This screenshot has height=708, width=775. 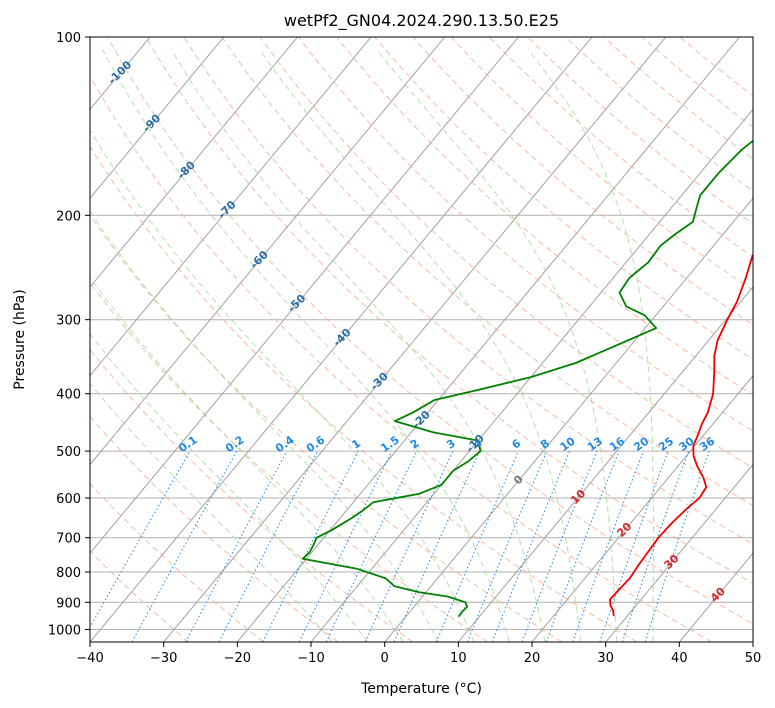 What do you see at coordinates (385, 658) in the screenshot?
I see `x-tick-label: 0` at bounding box center [385, 658].